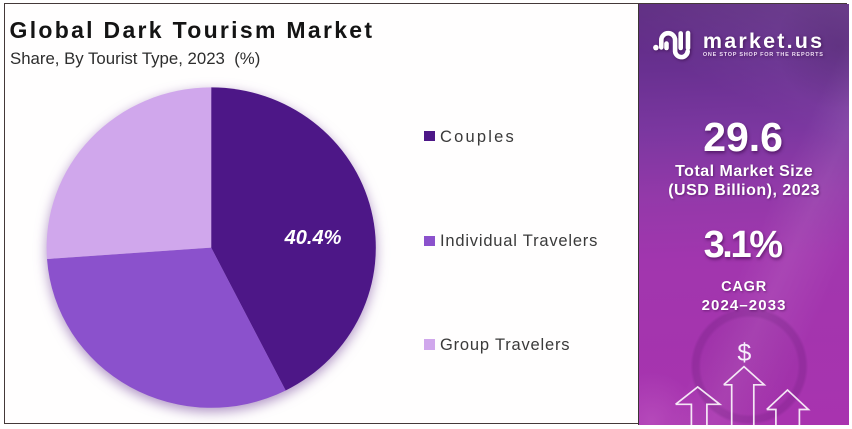 The image size is (852, 429). I want to click on svg-text: market.us, so click(762, 41).